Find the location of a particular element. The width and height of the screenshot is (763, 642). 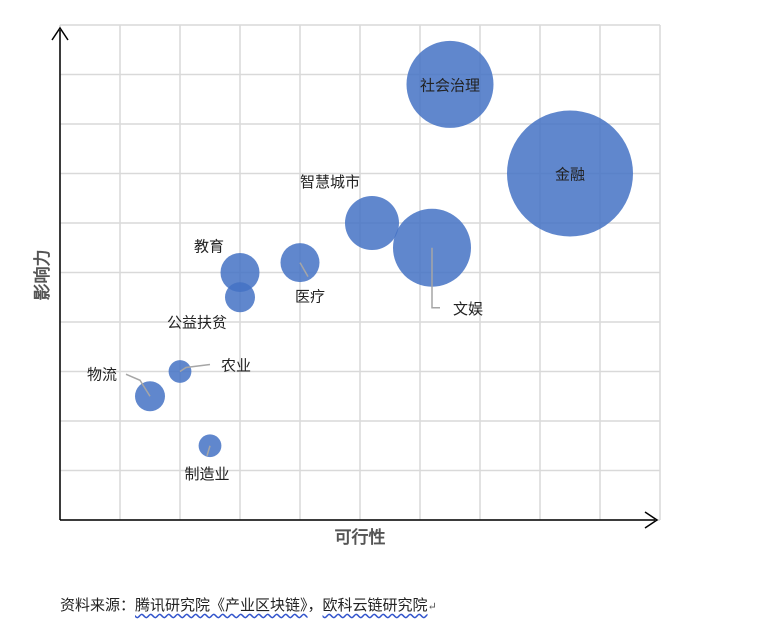

y-axis-title: 影响力 is located at coordinates (42, 275).